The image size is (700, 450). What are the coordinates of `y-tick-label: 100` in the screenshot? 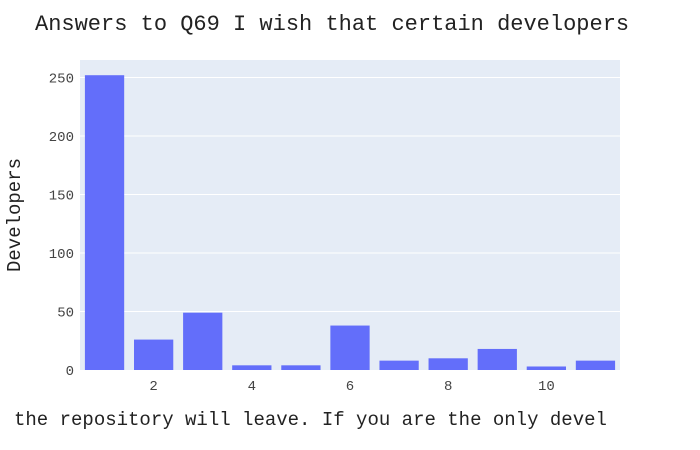 It's located at (61, 255).